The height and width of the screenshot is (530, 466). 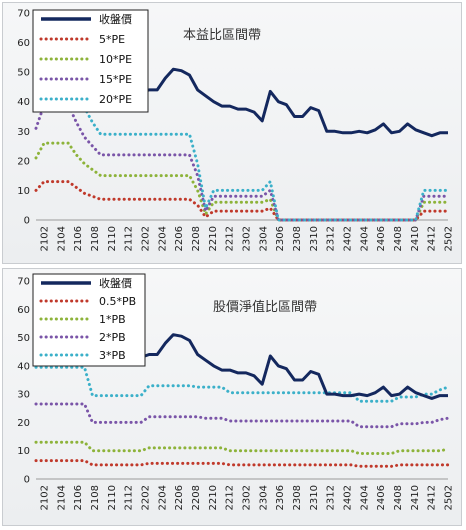 What do you see at coordinates (112, 337) in the screenshot?
I see `legend-label: 2*PB` at bounding box center [112, 337].